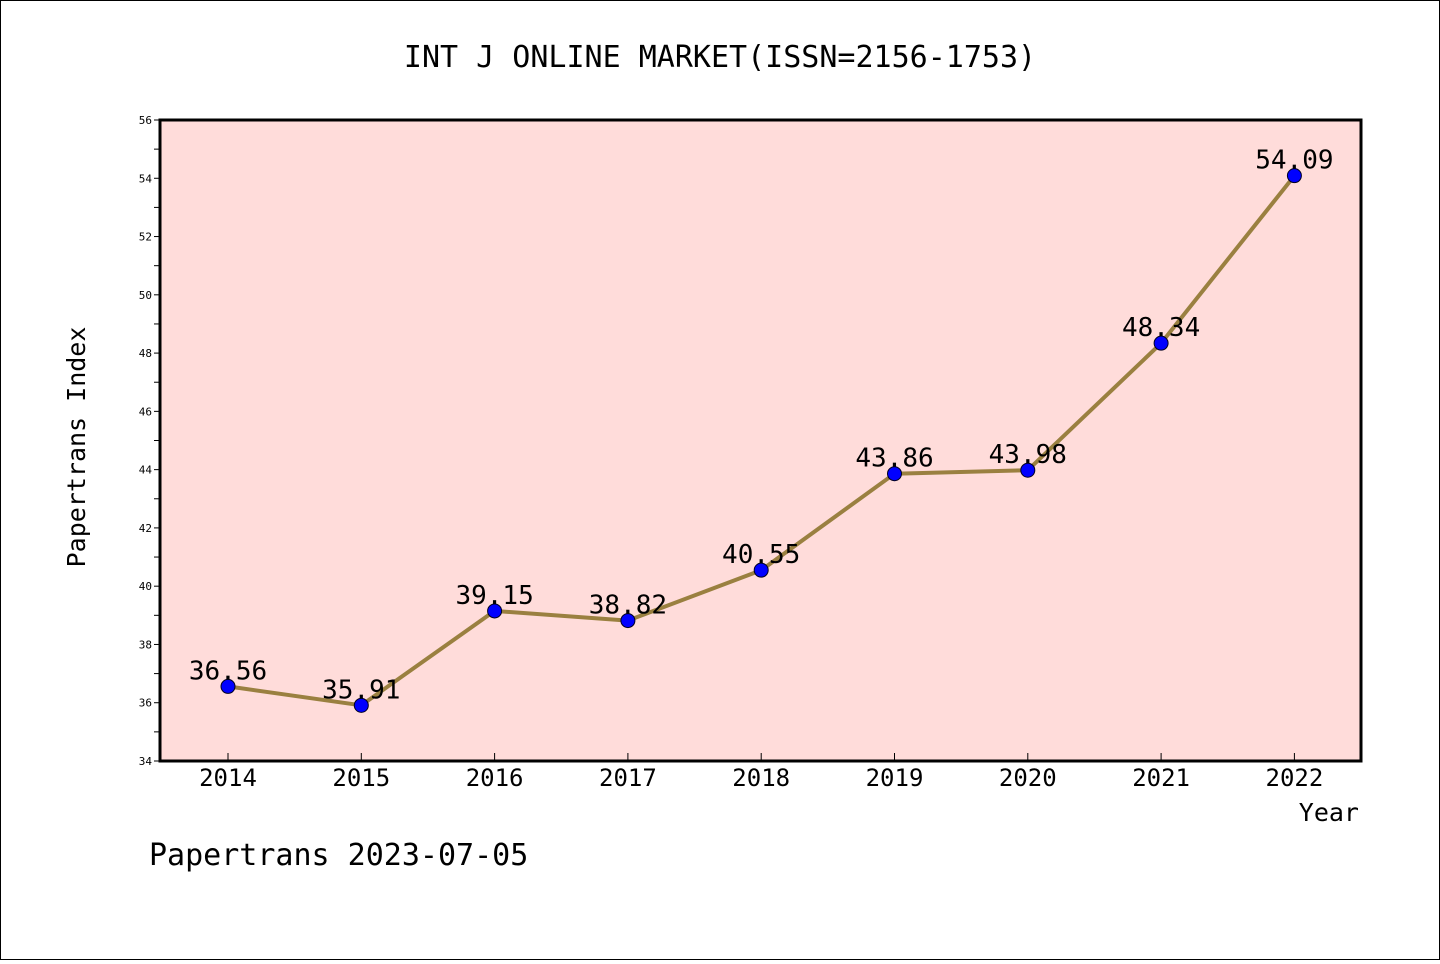 The height and width of the screenshot is (964, 1440). I want to click on footer-credit: Papertrans 2023-07-05, so click(338, 855).